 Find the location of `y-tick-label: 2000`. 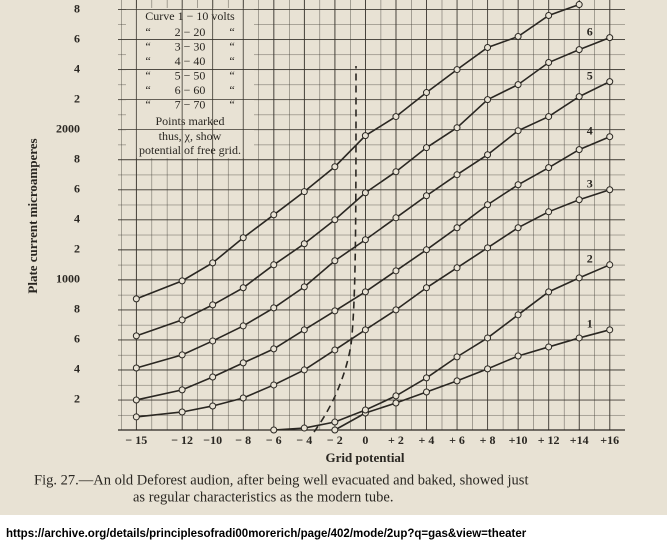

y-tick-label: 2000 is located at coordinates (68, 128).